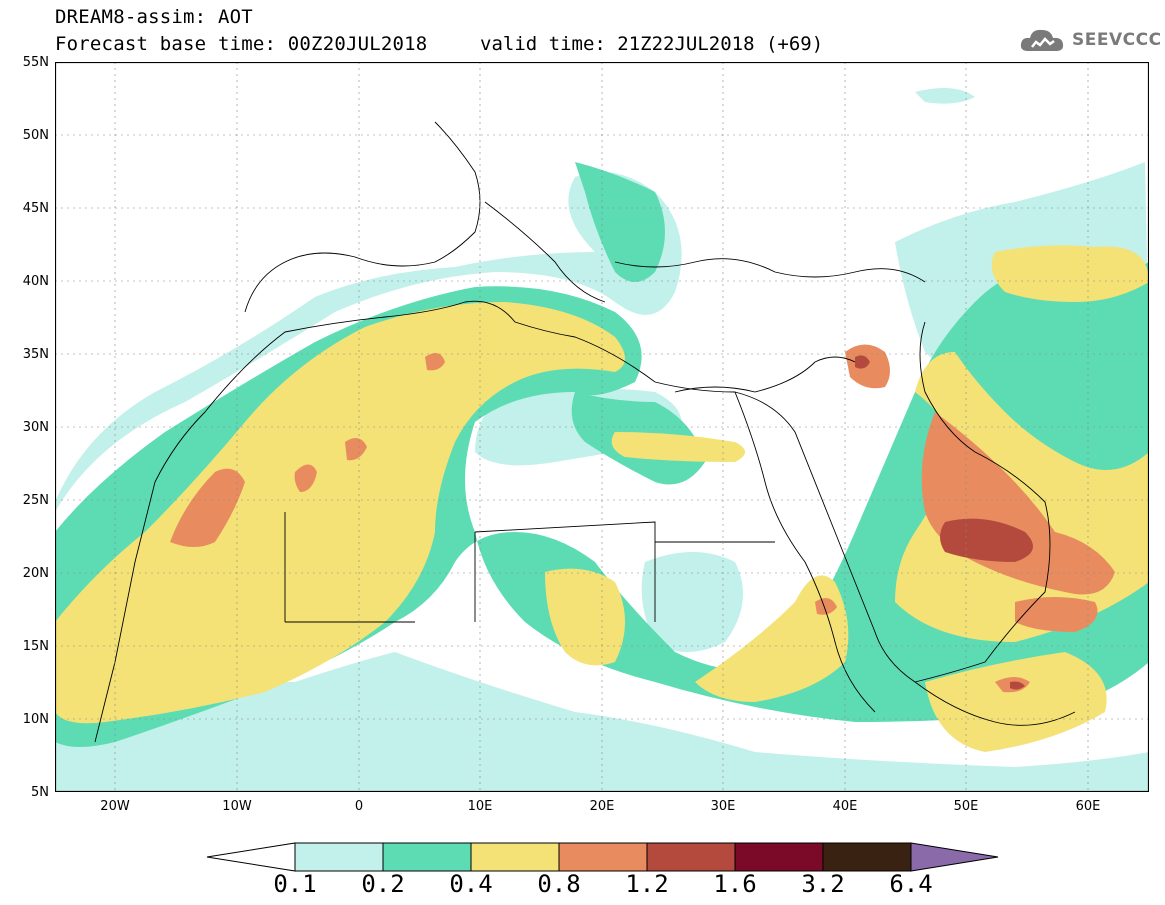 The width and height of the screenshot is (1165, 905). What do you see at coordinates (115, 806) in the screenshot?
I see `lon-label-20w: 20W` at bounding box center [115, 806].